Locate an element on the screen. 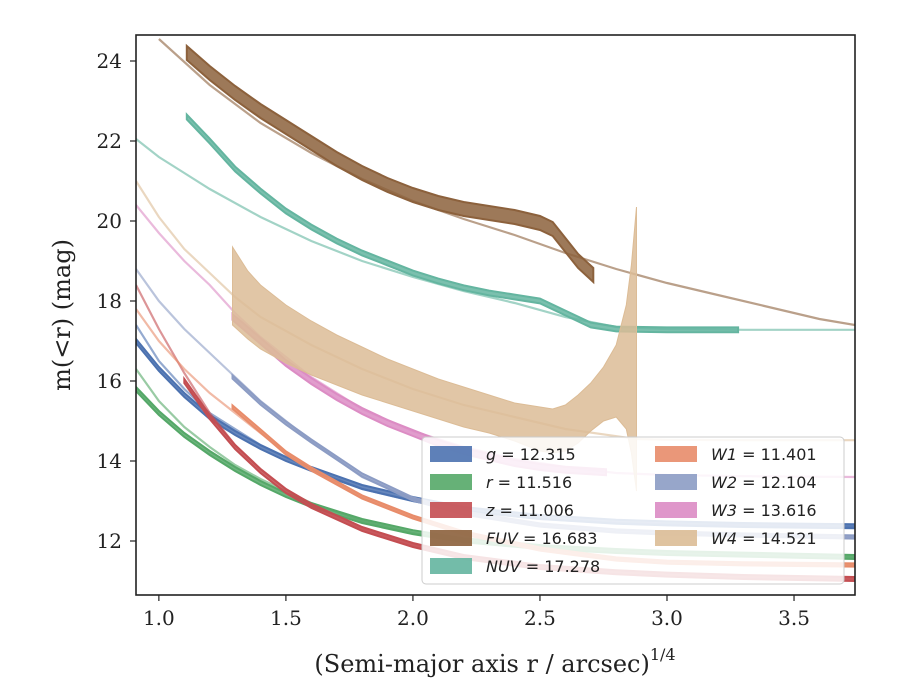 The height and width of the screenshot is (700, 900). x-axis-label: (Semi-major axis r / arcsec)1/4 is located at coordinates (494, 661).